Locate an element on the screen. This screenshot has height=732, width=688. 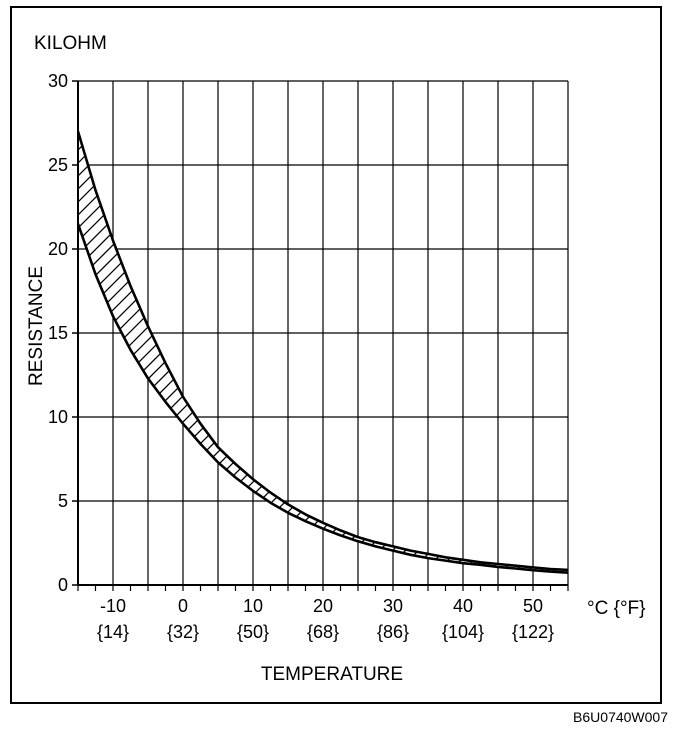
x-tick-label-f: {32} is located at coordinates (183, 632).